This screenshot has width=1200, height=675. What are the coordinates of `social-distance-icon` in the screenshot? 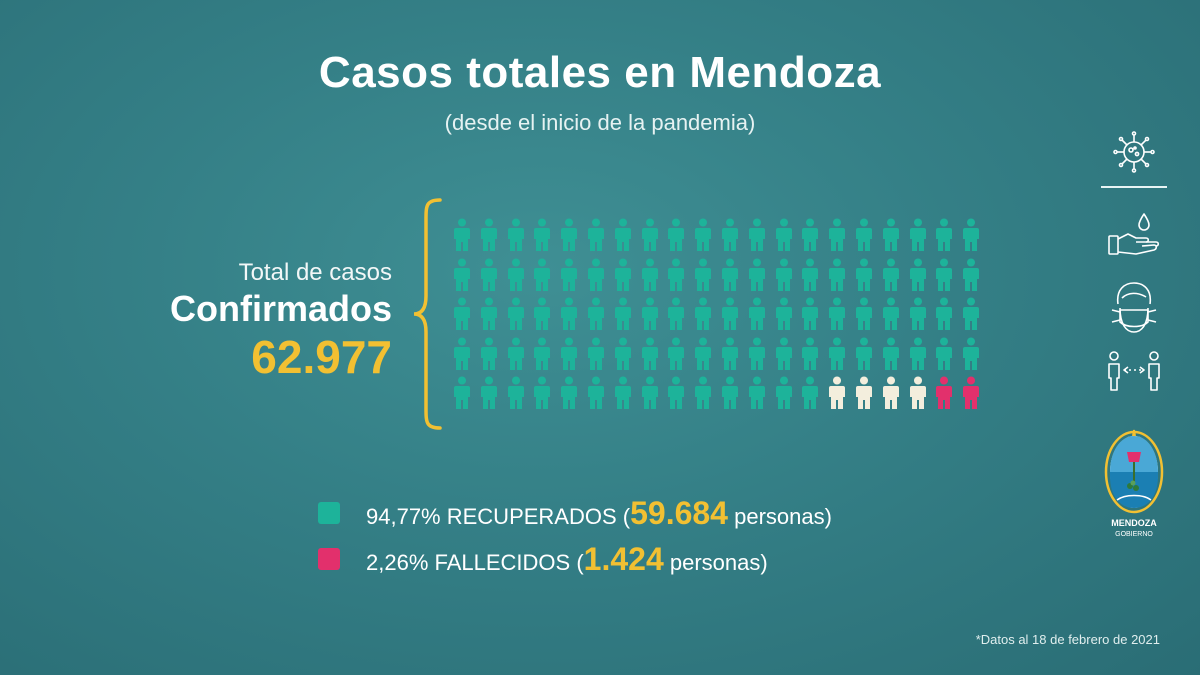 It's located at (1134, 371).